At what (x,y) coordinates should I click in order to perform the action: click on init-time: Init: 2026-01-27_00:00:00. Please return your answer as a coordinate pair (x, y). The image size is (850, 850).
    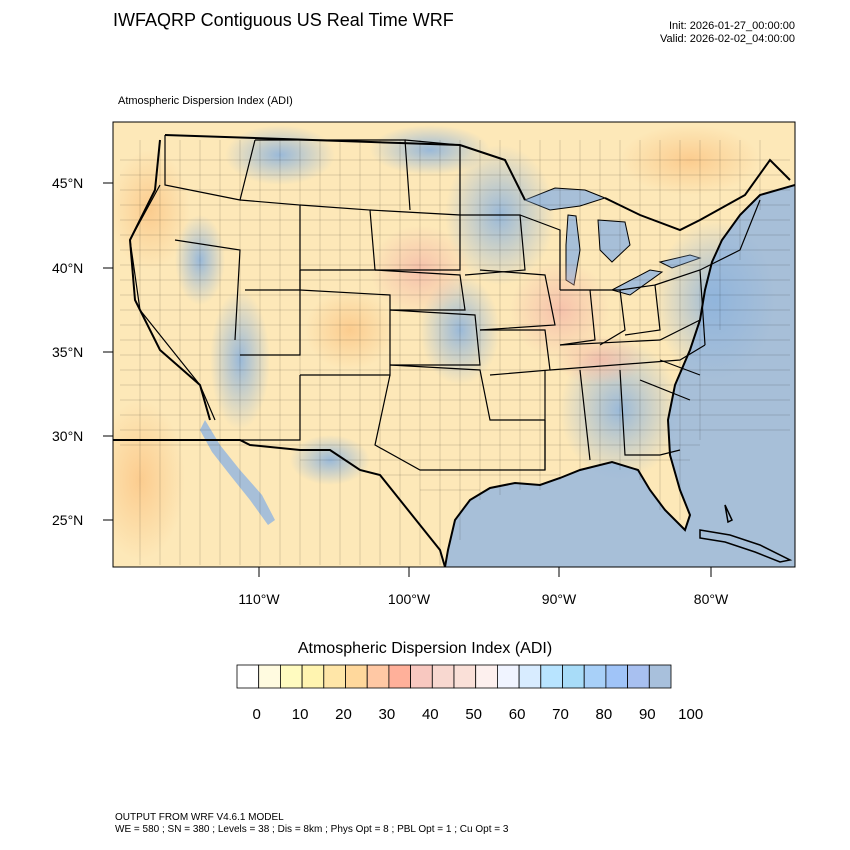
    Looking at the image, I should click on (732, 26).